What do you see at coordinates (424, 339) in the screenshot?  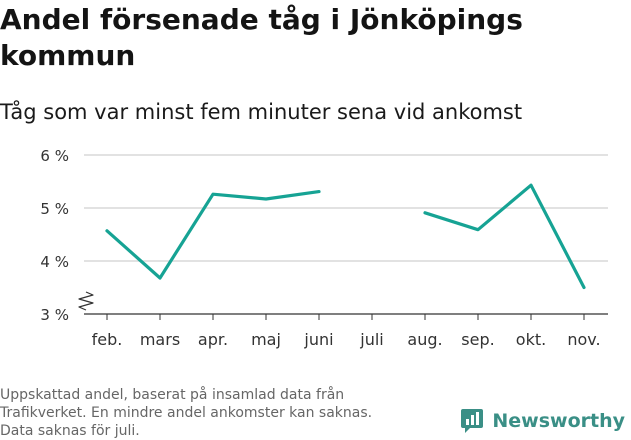 I see `x-tick-label: aug.` at bounding box center [424, 339].